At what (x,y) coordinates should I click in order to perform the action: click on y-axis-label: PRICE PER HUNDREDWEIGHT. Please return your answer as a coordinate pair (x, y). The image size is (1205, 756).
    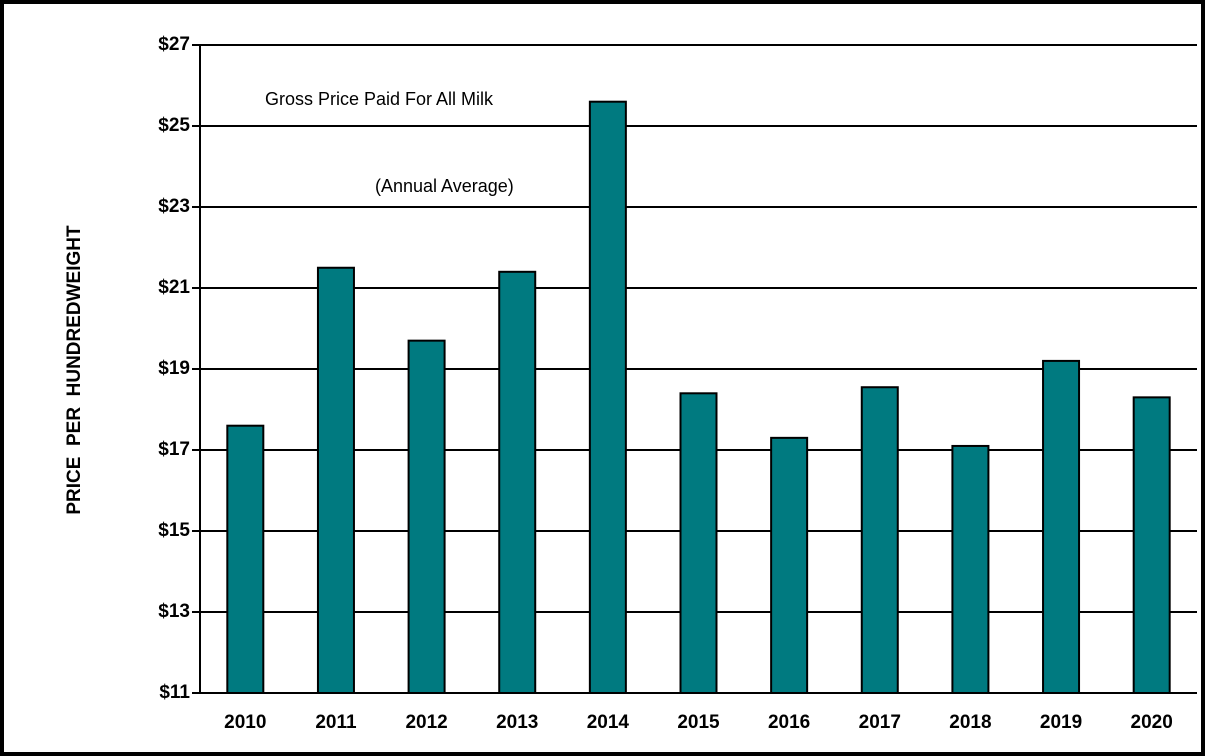
    Looking at the image, I should click on (74, 370).